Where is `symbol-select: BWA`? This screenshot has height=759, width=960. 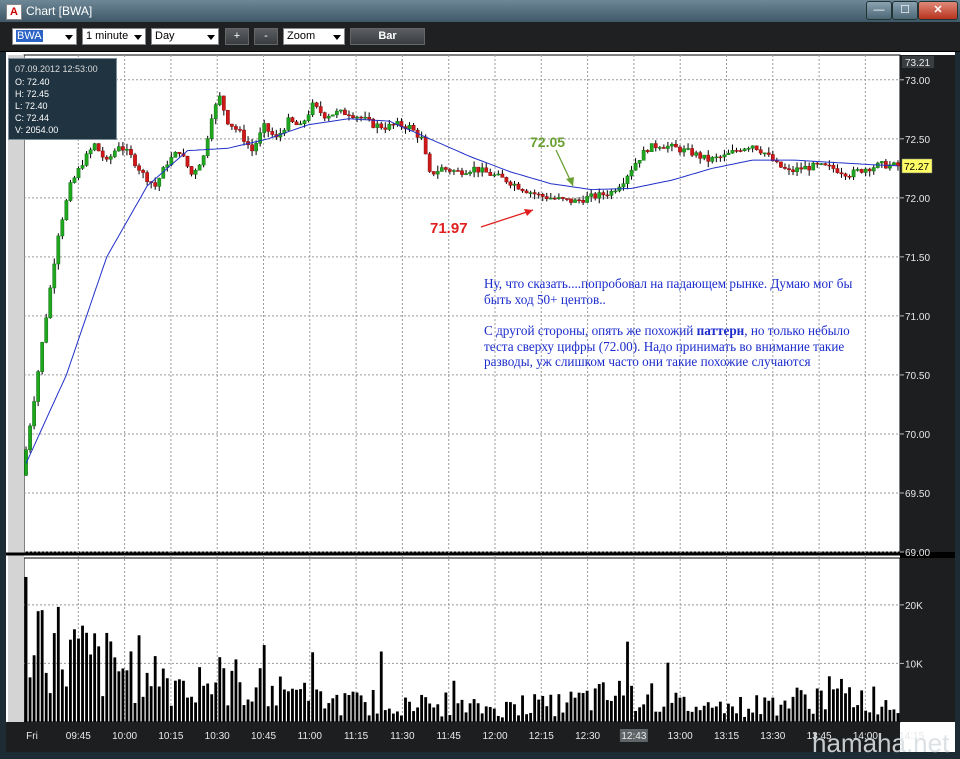 symbol-select: BWA is located at coordinates (44, 36).